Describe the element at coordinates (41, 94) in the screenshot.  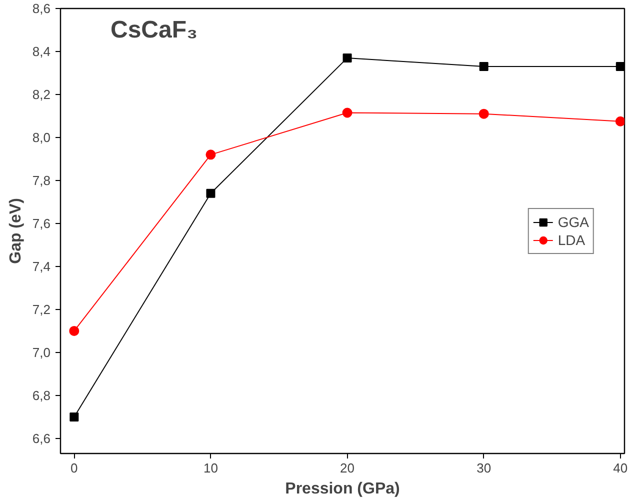
I see `y-tick-label: 8,2` at that location.